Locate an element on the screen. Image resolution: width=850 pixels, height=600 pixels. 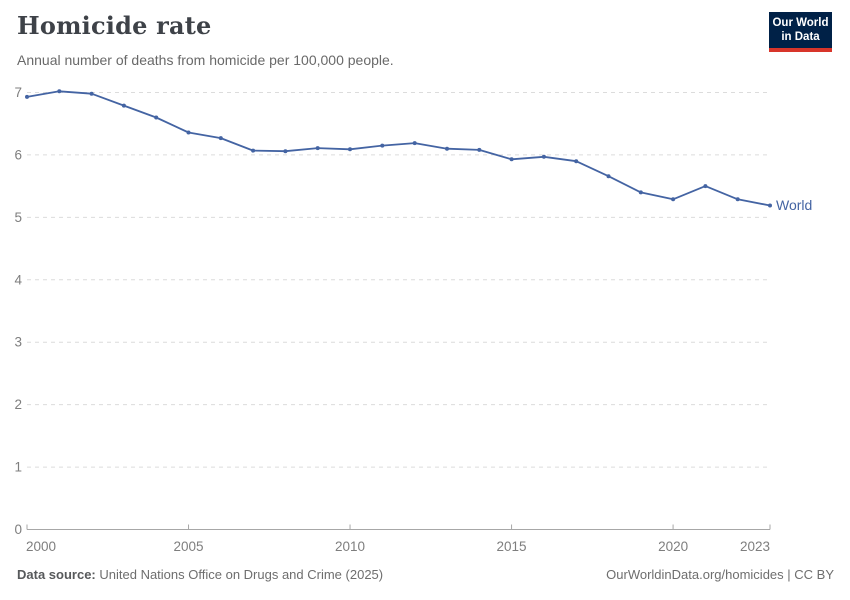
series-label: World is located at coordinates (794, 205).